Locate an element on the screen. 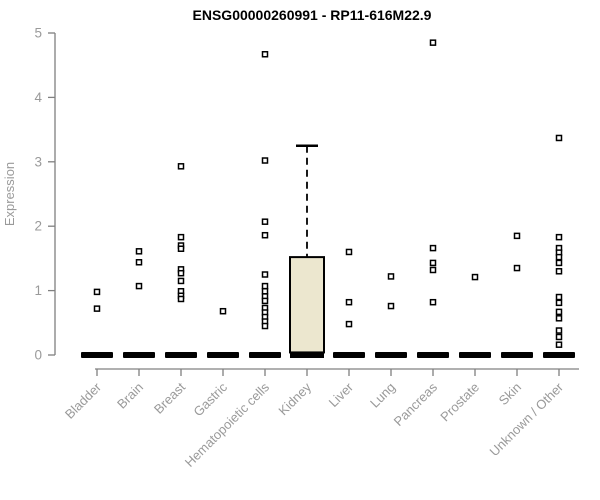  y-tick-label: 1 is located at coordinates (38, 290).